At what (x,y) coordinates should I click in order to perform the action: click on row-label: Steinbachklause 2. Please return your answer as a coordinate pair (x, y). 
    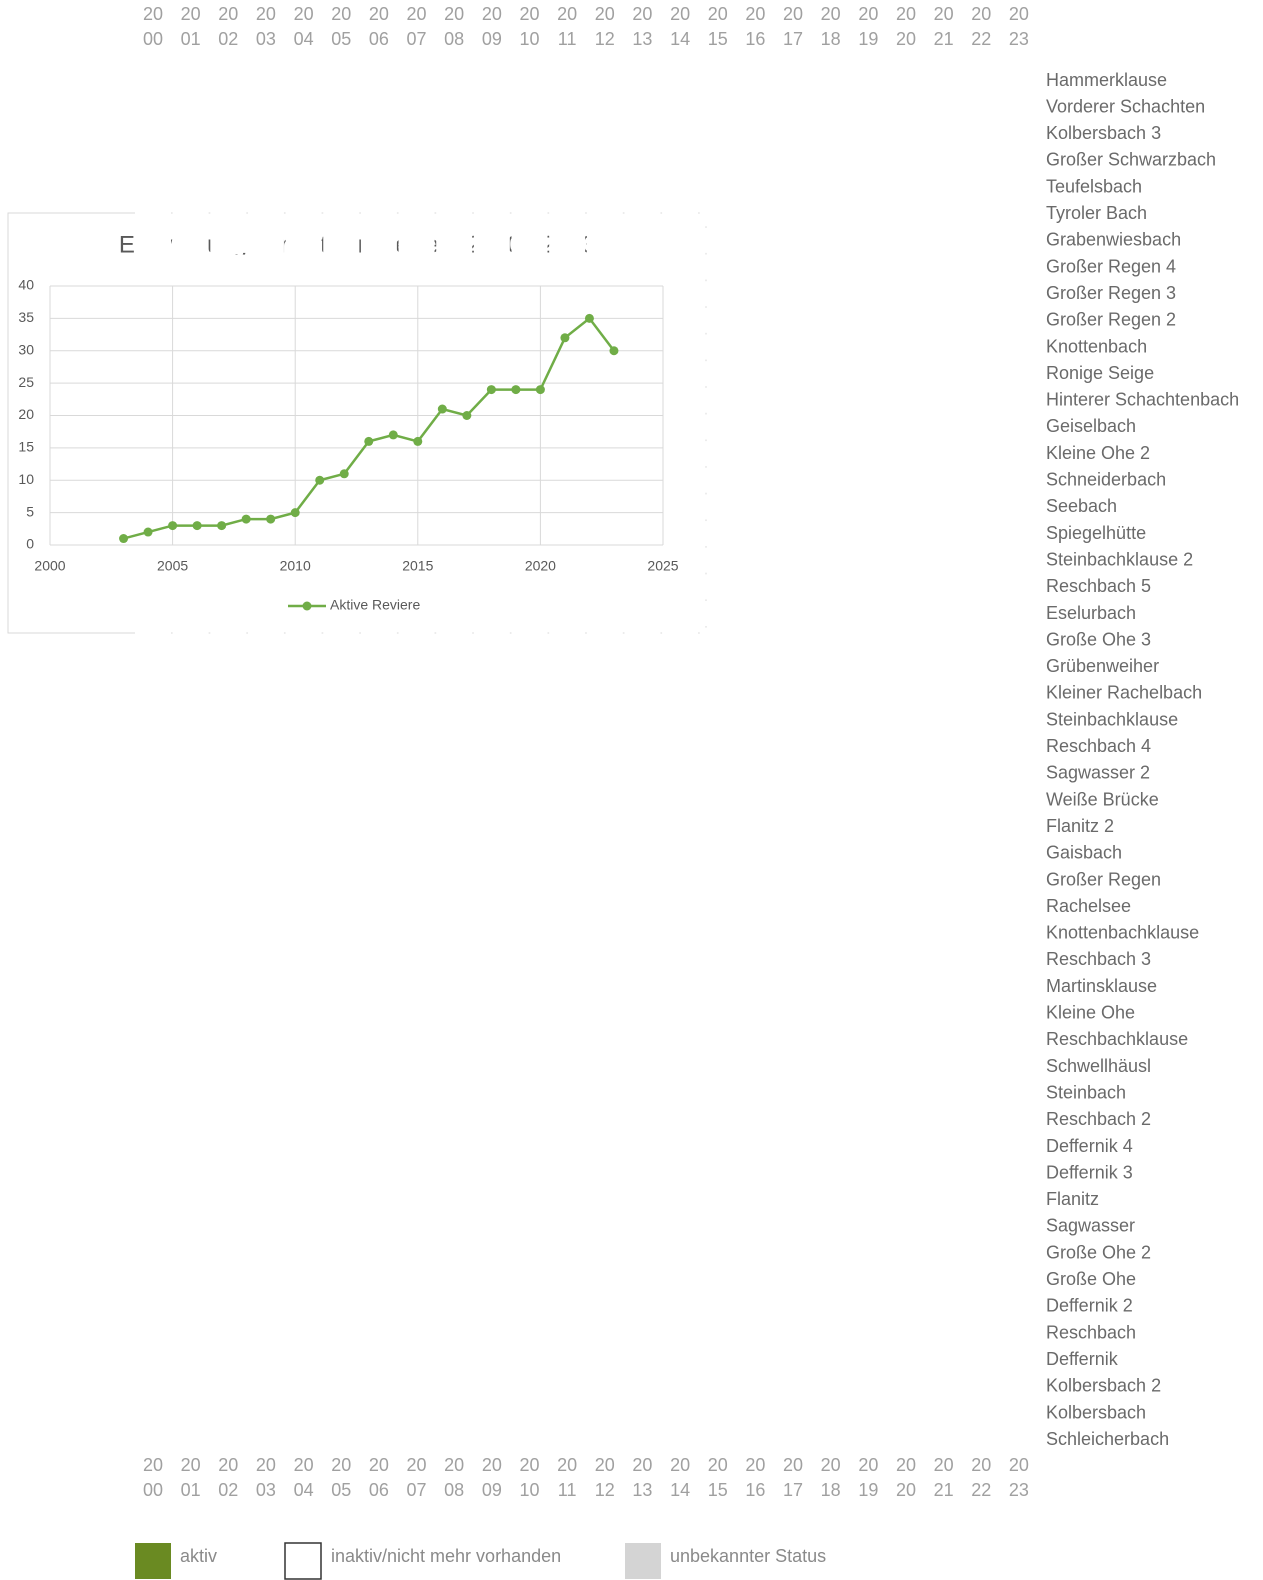
    Looking at the image, I should click on (1119, 559).